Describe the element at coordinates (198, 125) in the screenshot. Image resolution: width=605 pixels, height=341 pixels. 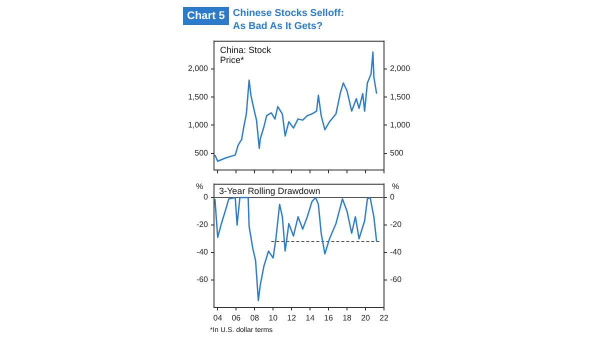
I see `y-tick-label: 1,000` at that location.